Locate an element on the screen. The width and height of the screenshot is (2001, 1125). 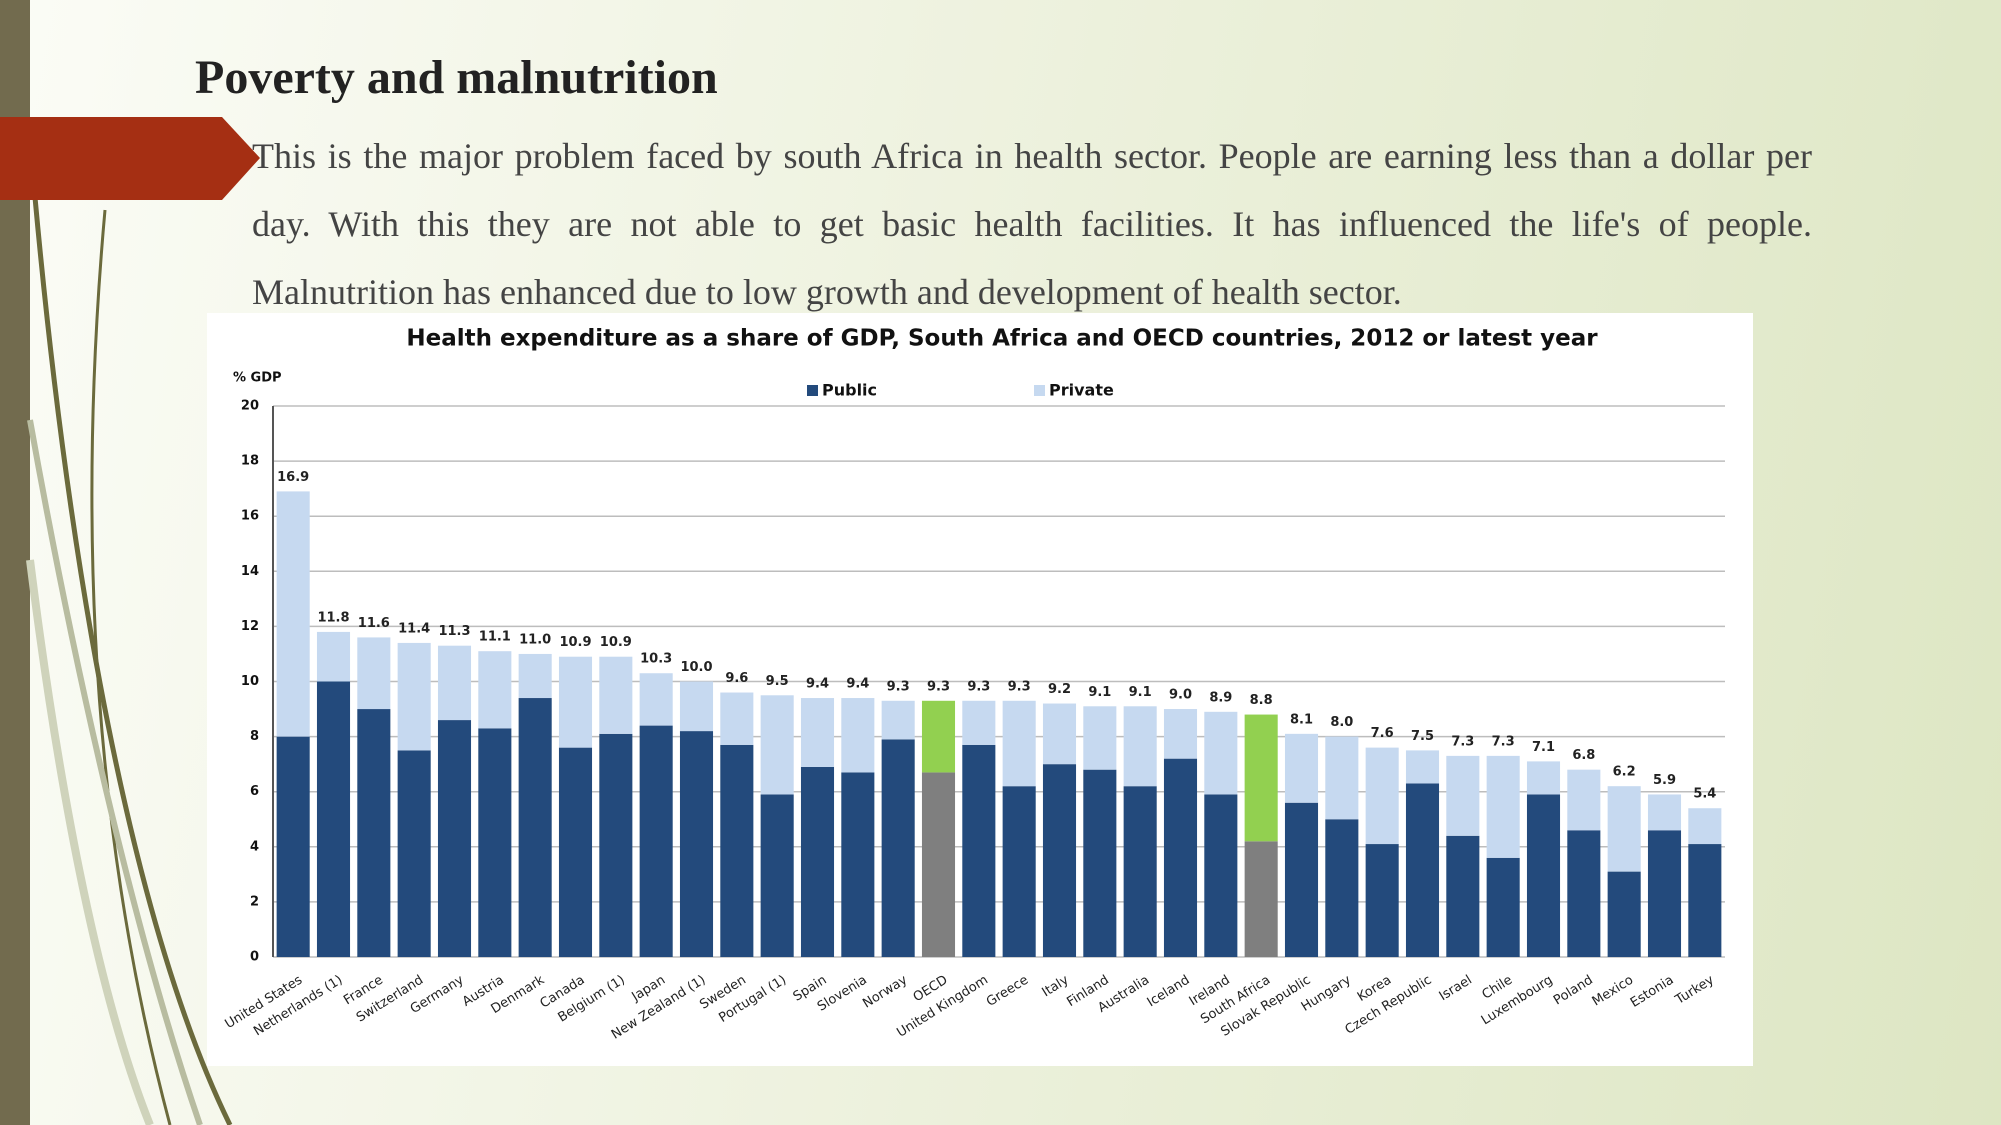
y-tick-label: 0 is located at coordinates (254, 957).